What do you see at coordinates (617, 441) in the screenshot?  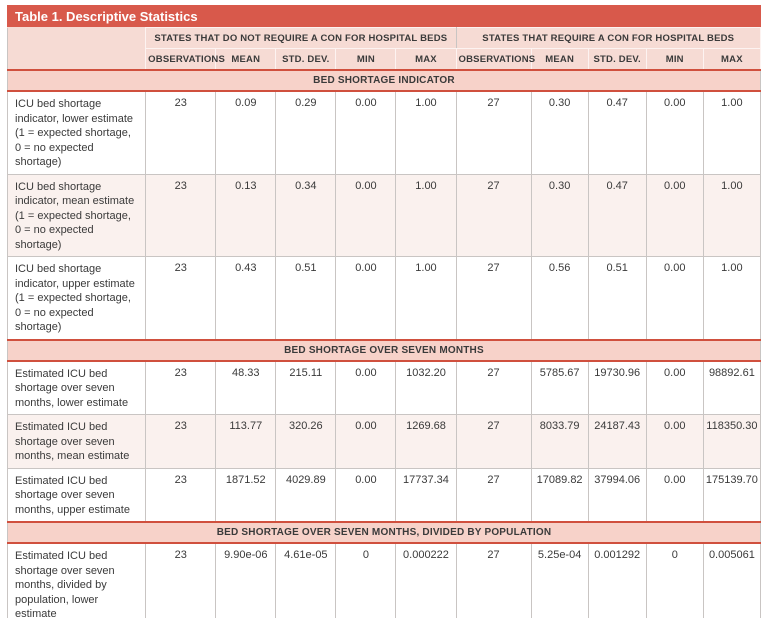 I see `cell: 24187.43` at bounding box center [617, 441].